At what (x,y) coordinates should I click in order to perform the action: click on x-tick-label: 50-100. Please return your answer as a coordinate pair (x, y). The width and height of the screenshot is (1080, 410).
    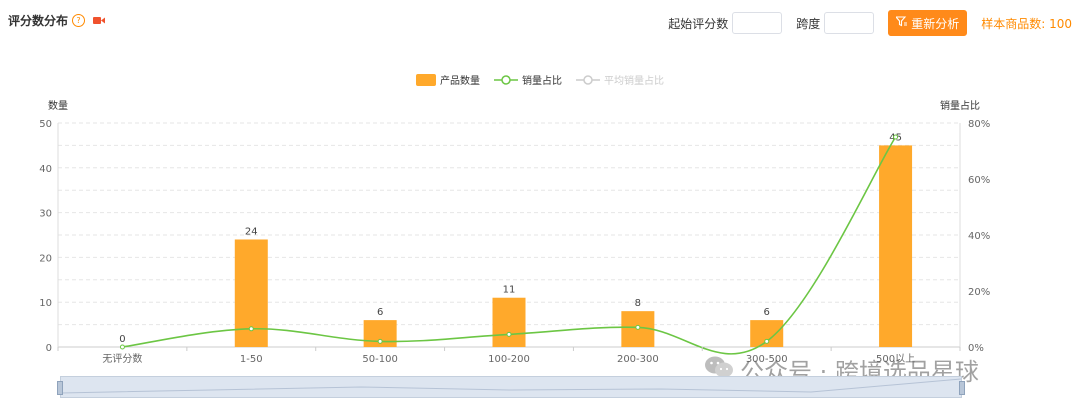
    Looking at the image, I should click on (379, 359).